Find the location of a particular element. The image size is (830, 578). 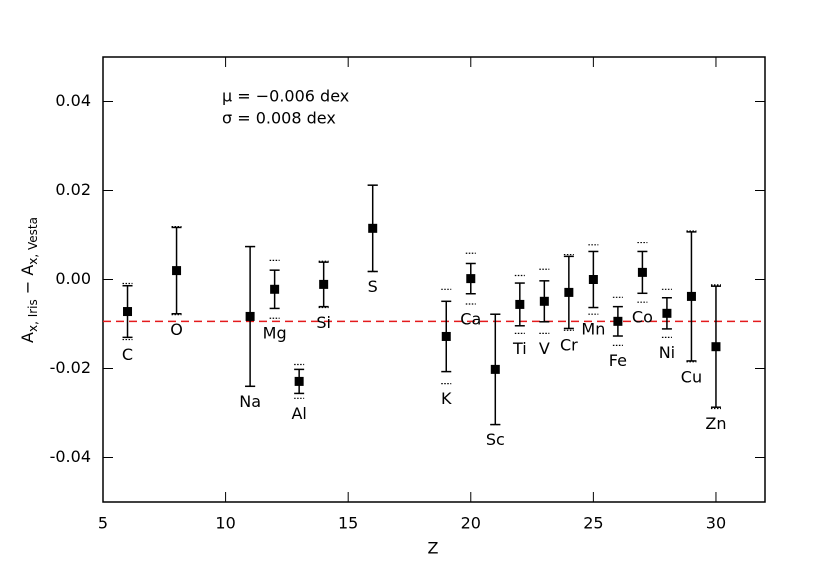

point-label: K is located at coordinates (446, 398).